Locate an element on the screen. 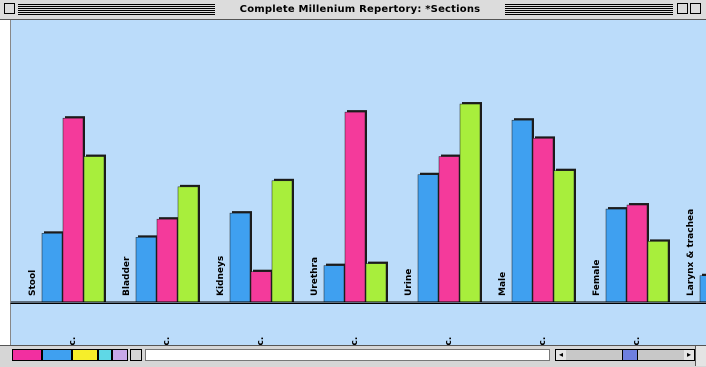 This screenshot has width=706, height=367. group-label: Stool is located at coordinates (33, 283).